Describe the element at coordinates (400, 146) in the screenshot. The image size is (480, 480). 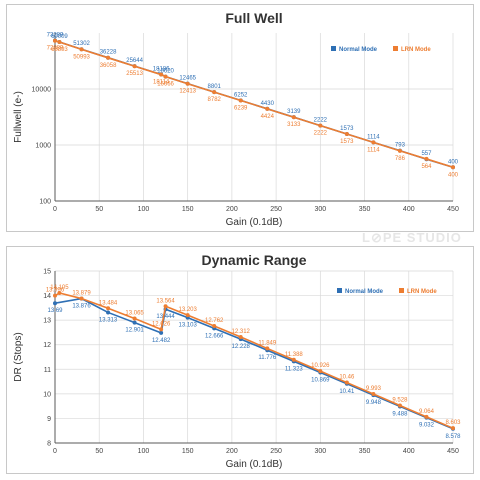
I see `data-label: 793` at that location.